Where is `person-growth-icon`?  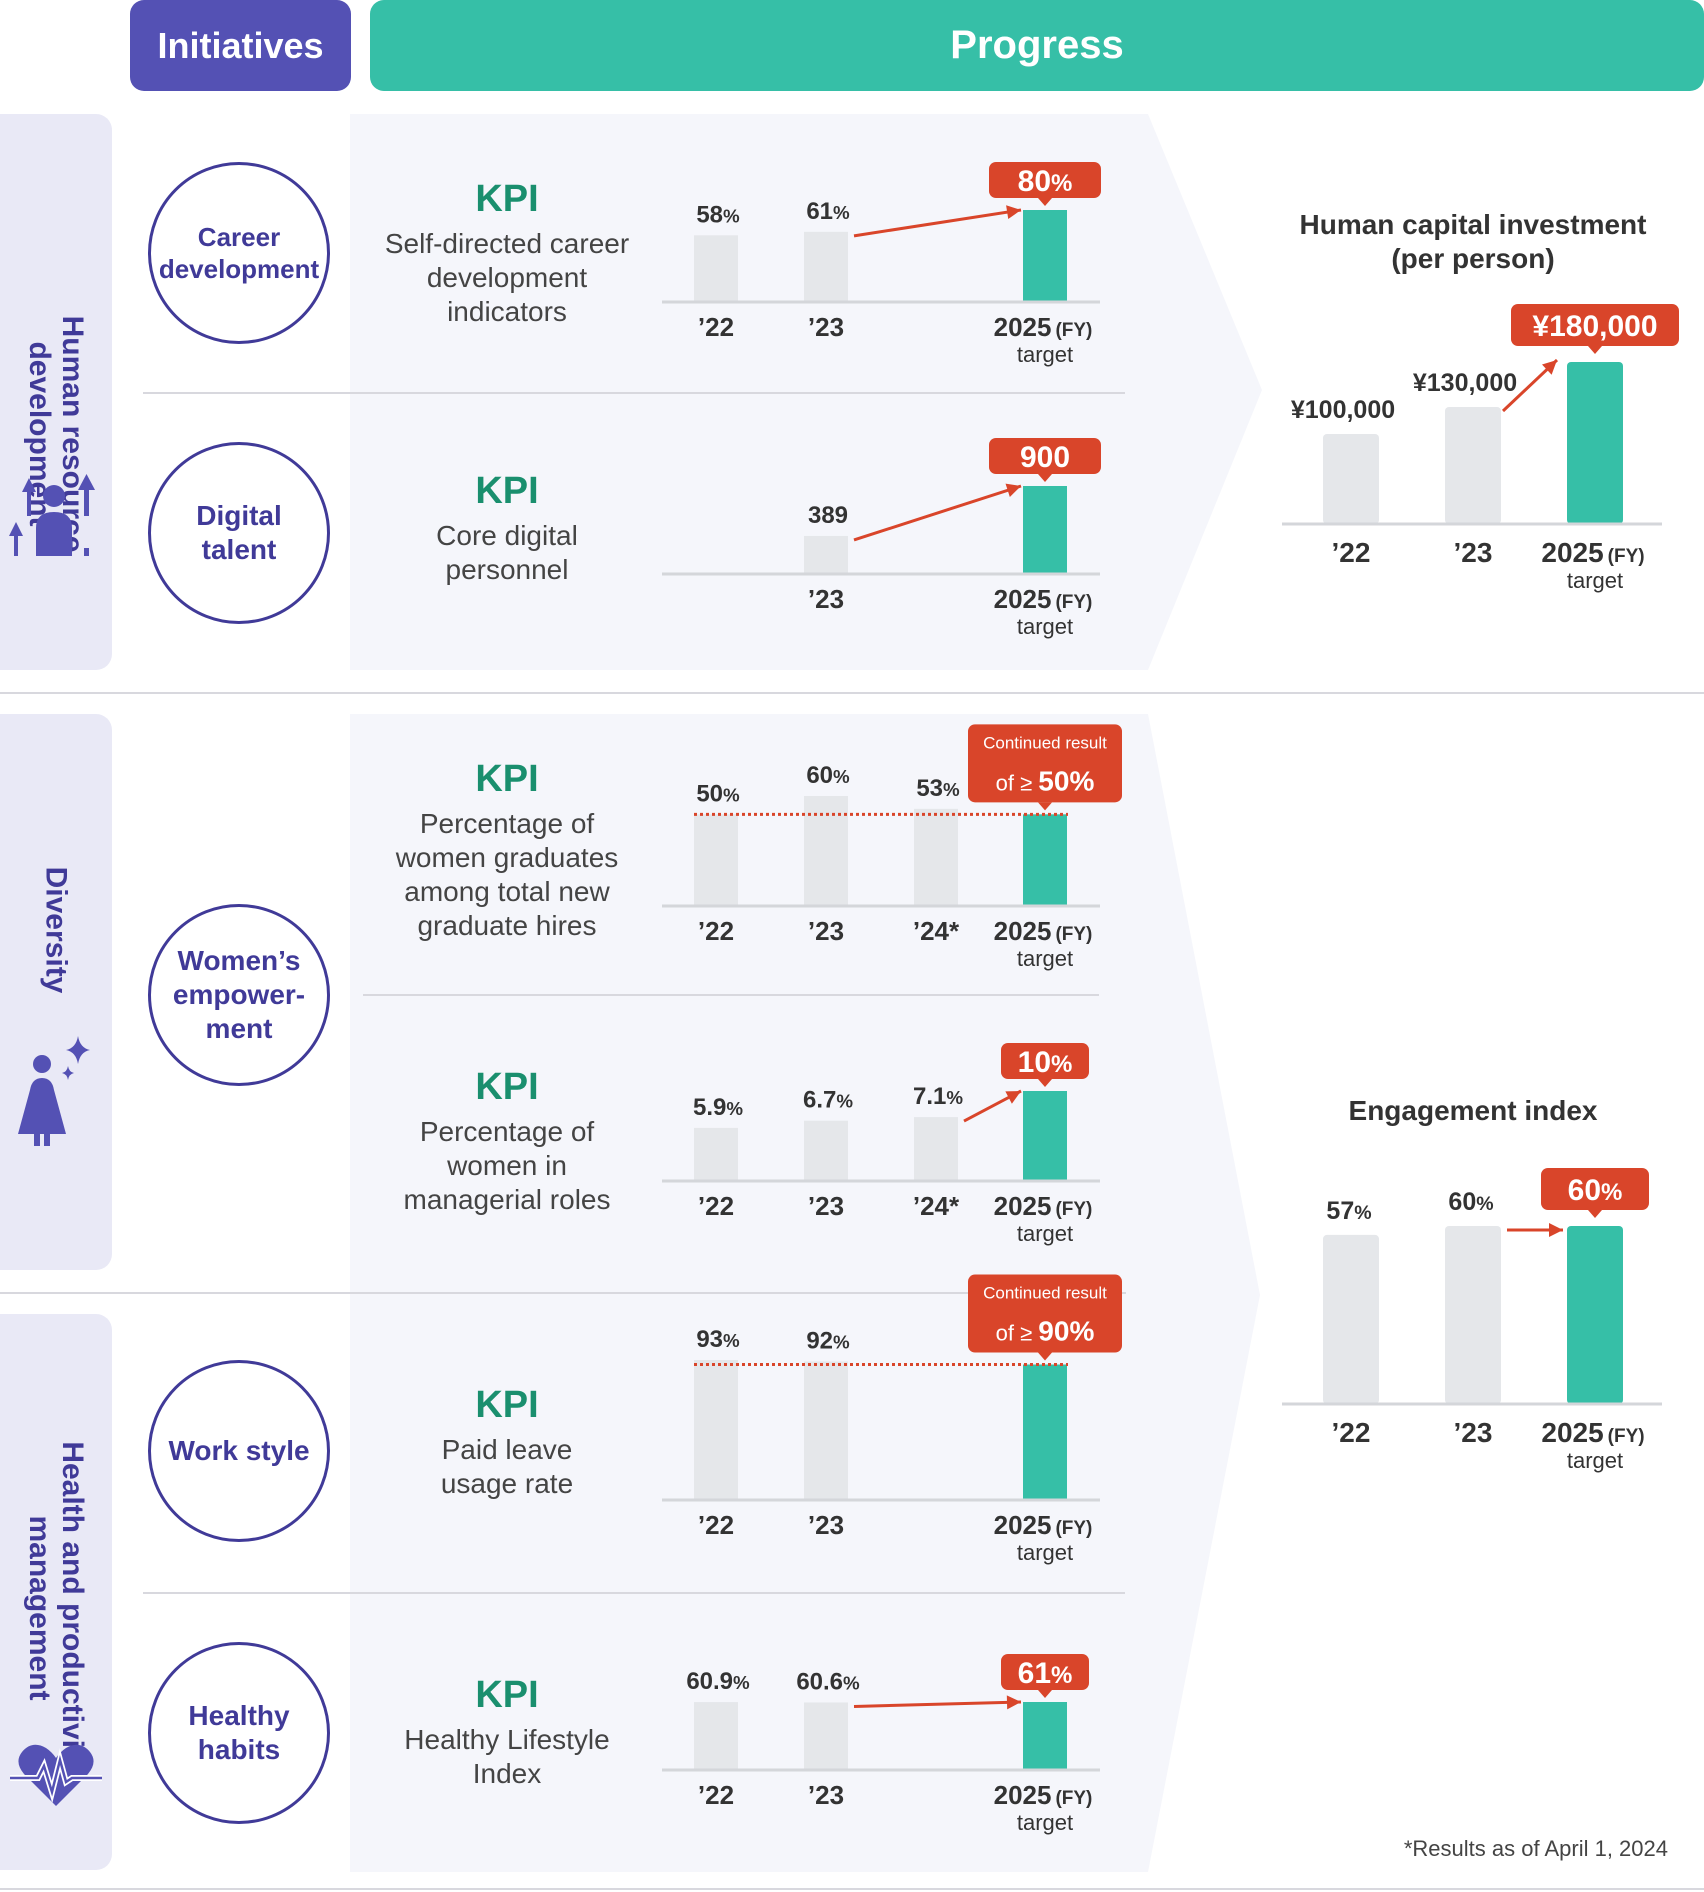
person-growth-icon is located at coordinates (52, 515).